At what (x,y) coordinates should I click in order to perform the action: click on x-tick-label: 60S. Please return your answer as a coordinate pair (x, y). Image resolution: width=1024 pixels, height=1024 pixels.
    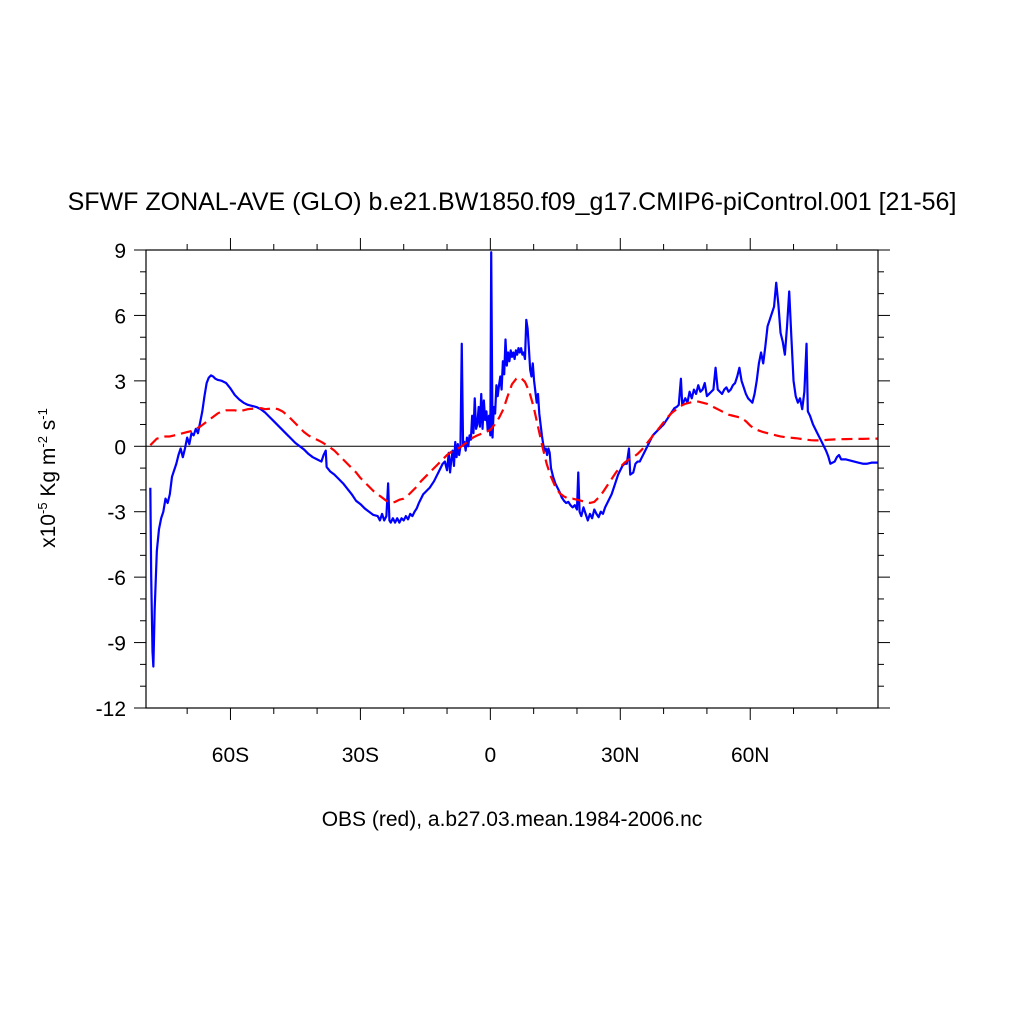
    Looking at the image, I should click on (230, 755).